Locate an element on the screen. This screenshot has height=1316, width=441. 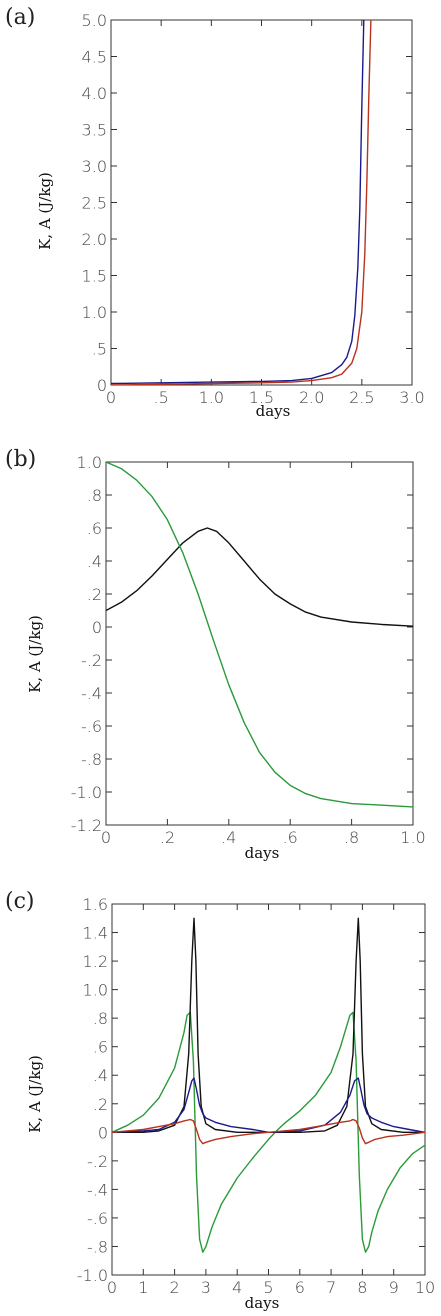
x-tick-label: 5 is located at coordinates (268, 1287).